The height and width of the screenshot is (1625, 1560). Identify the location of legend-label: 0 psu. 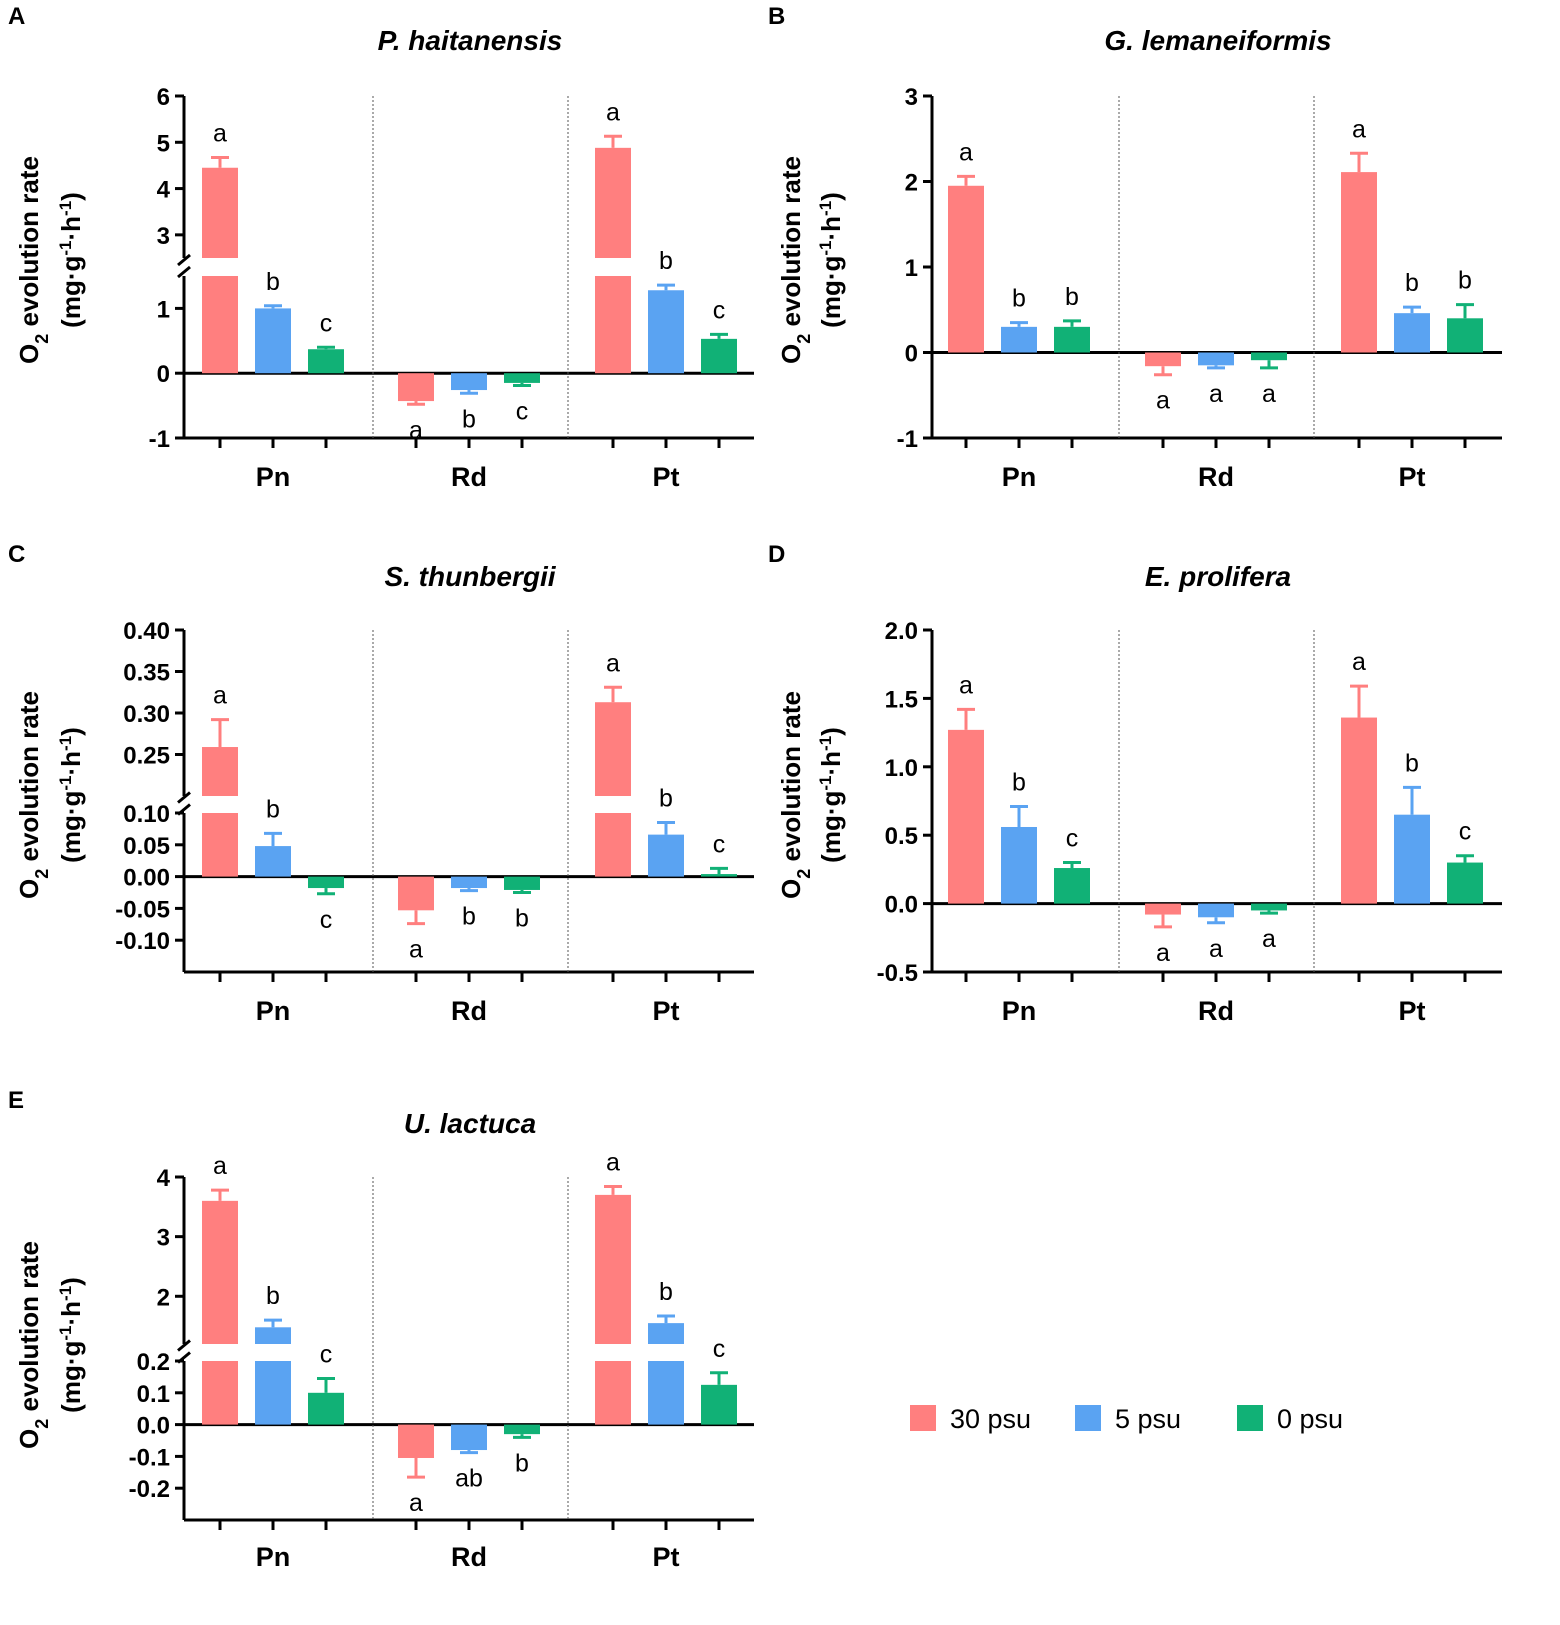
(1310, 1419).